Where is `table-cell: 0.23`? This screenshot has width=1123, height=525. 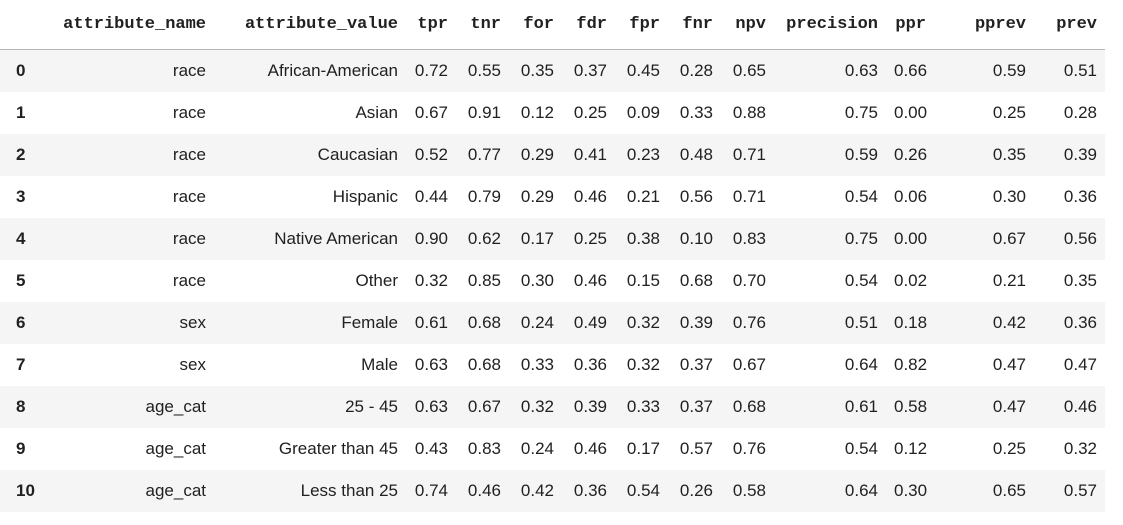 table-cell: 0.23 is located at coordinates (643, 154).